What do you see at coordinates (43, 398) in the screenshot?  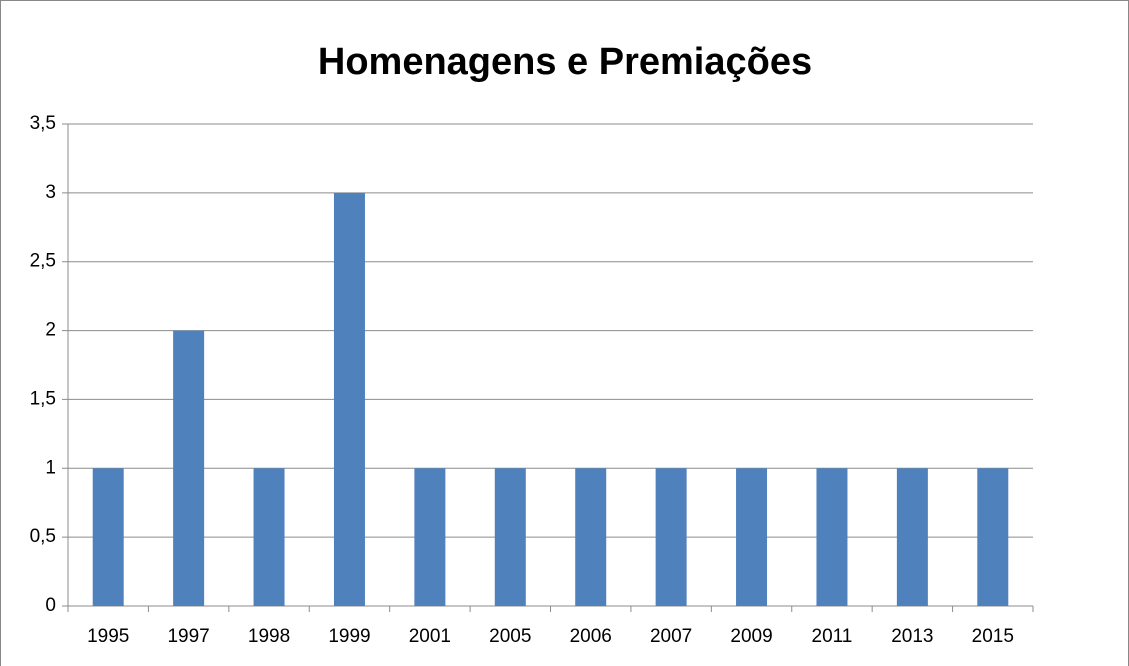 I see `y-tick-label: 1,5` at bounding box center [43, 398].